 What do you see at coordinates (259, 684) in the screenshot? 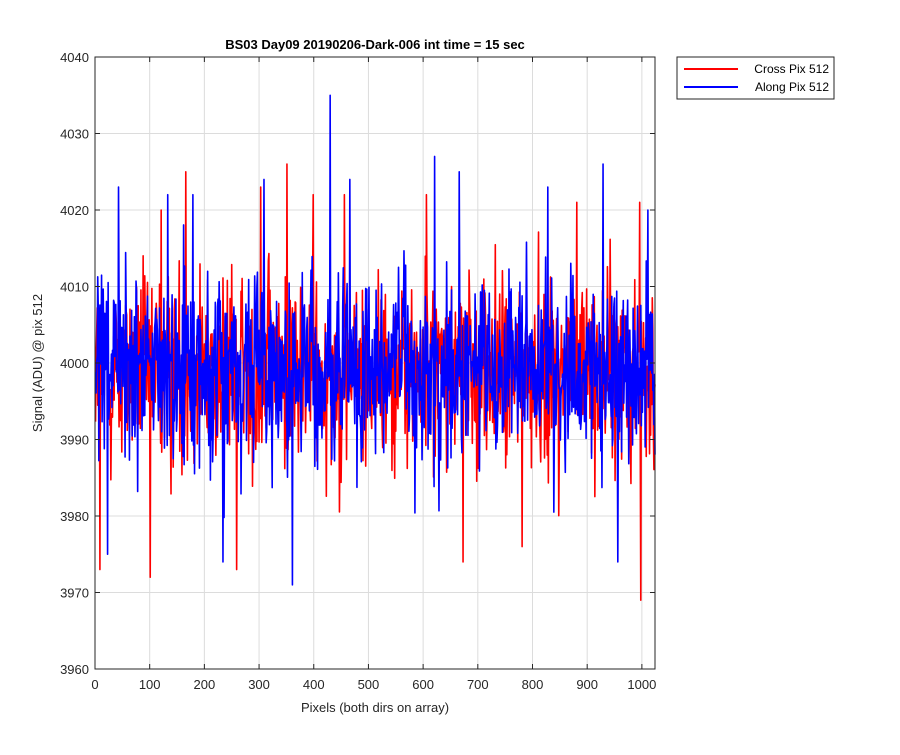
I see `x-tick-label: 300` at bounding box center [259, 684].